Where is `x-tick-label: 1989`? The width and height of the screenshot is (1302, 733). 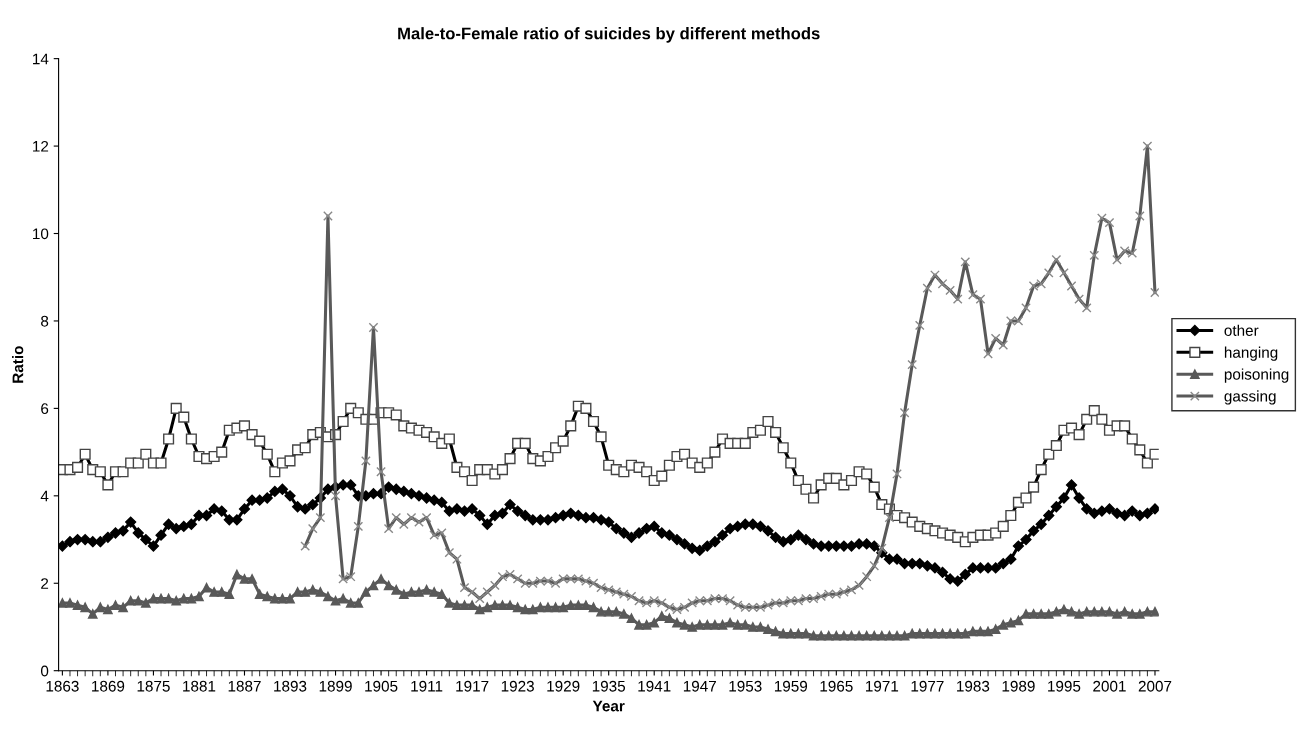
x-tick-label: 1989 is located at coordinates (1018, 686).